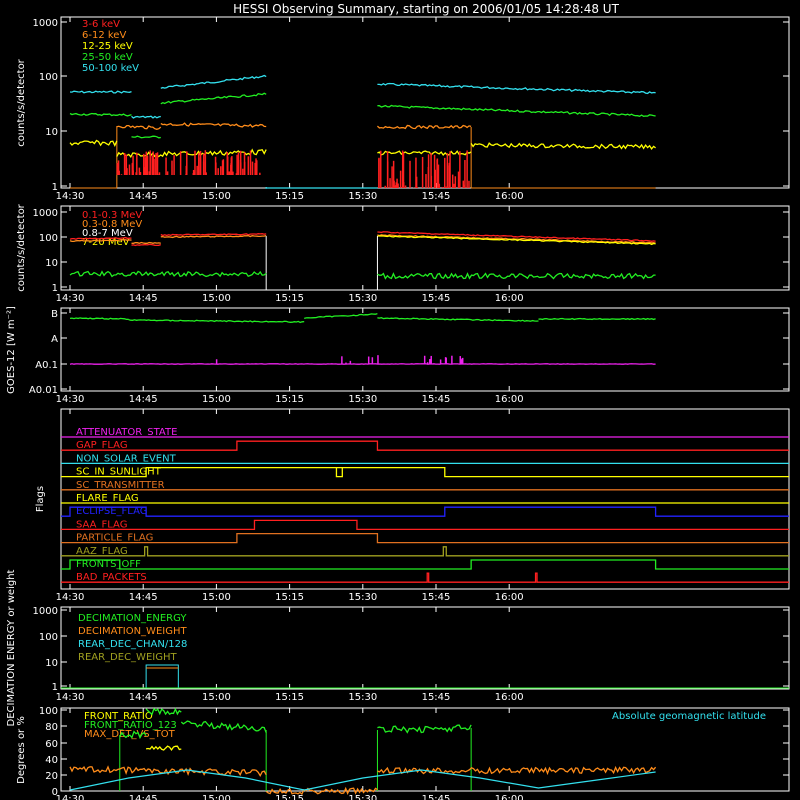 The width and height of the screenshot is (800, 800). Describe the element at coordinates (516, 111) in the screenshot. I see `panel1-series-green-b` at that location.